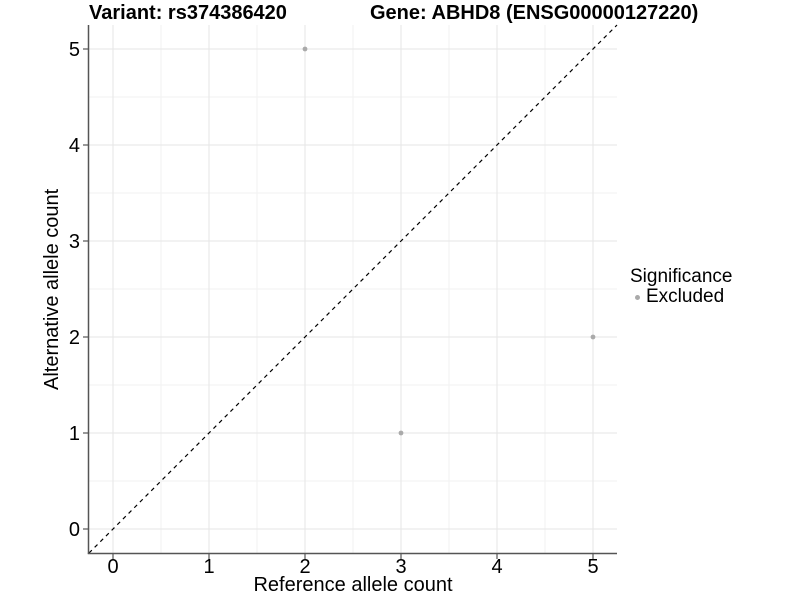  What do you see at coordinates (534, 13) in the screenshot?
I see `plot-title-gene: Gene: ABHD8 (ENSG00000127220)` at bounding box center [534, 13].